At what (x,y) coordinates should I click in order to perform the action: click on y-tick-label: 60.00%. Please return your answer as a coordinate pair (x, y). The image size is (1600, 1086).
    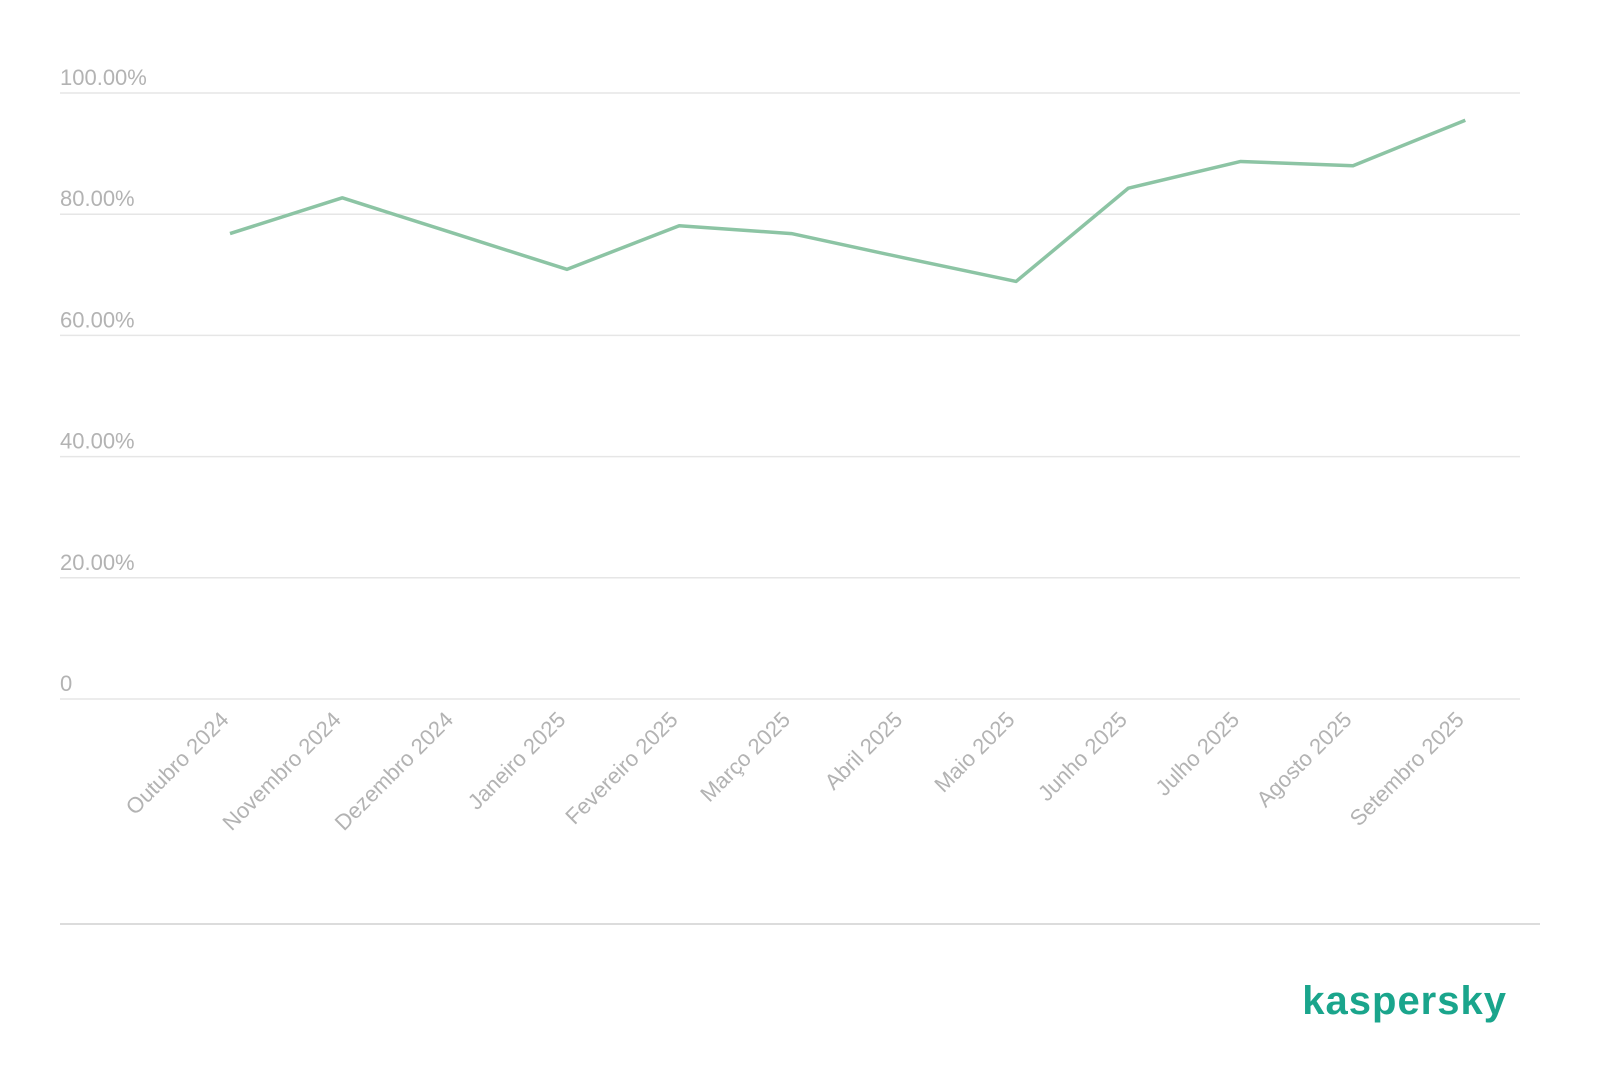
    Looking at the image, I should click on (97, 319).